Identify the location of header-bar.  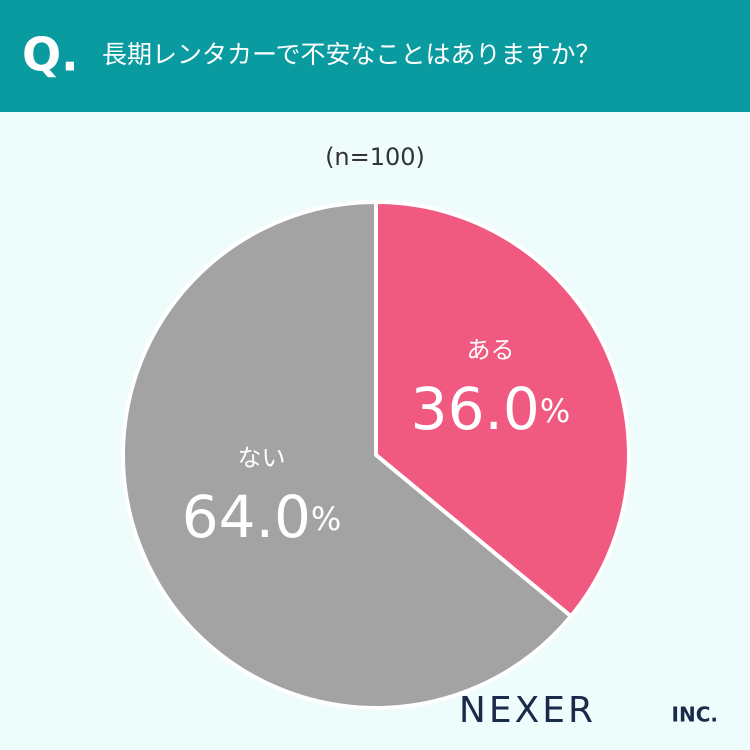
(375, 56).